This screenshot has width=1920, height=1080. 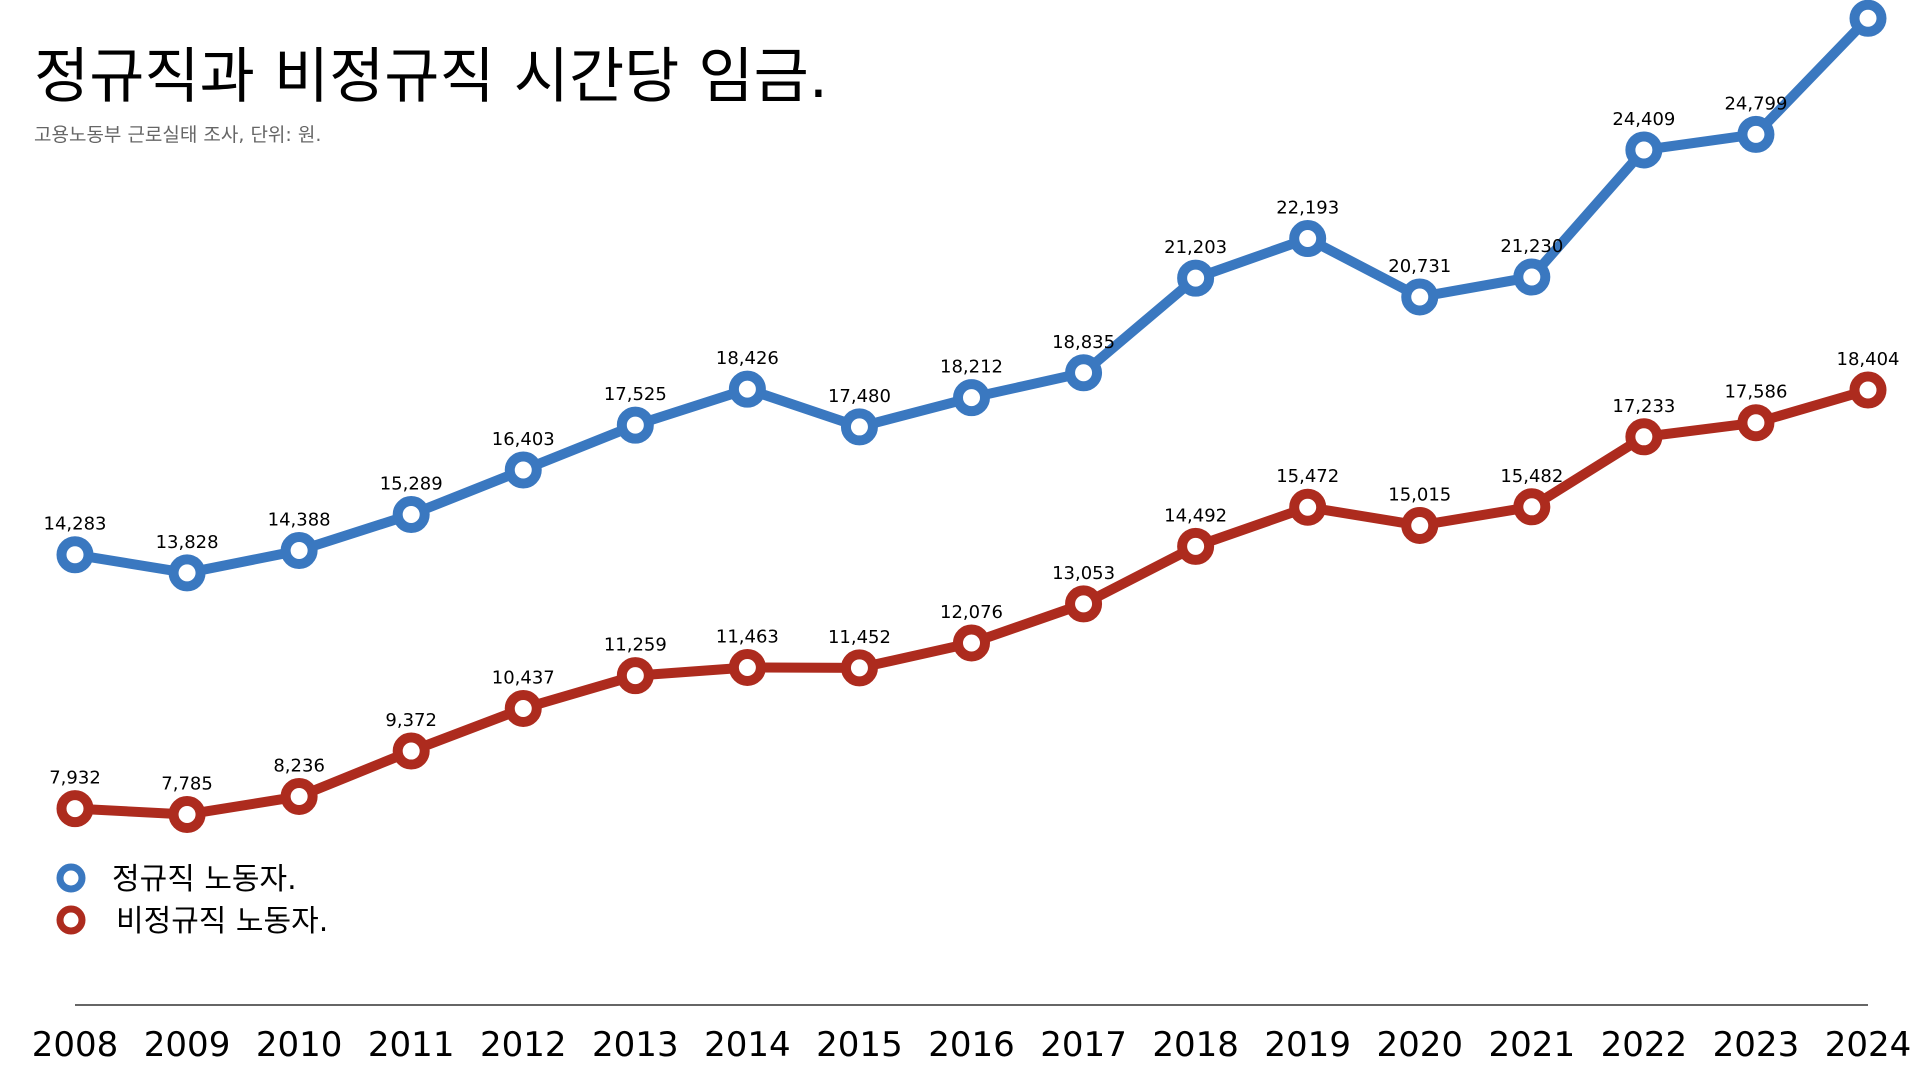 What do you see at coordinates (75, 524) in the screenshot?
I see `data-label-regular-2008: 14,283` at bounding box center [75, 524].